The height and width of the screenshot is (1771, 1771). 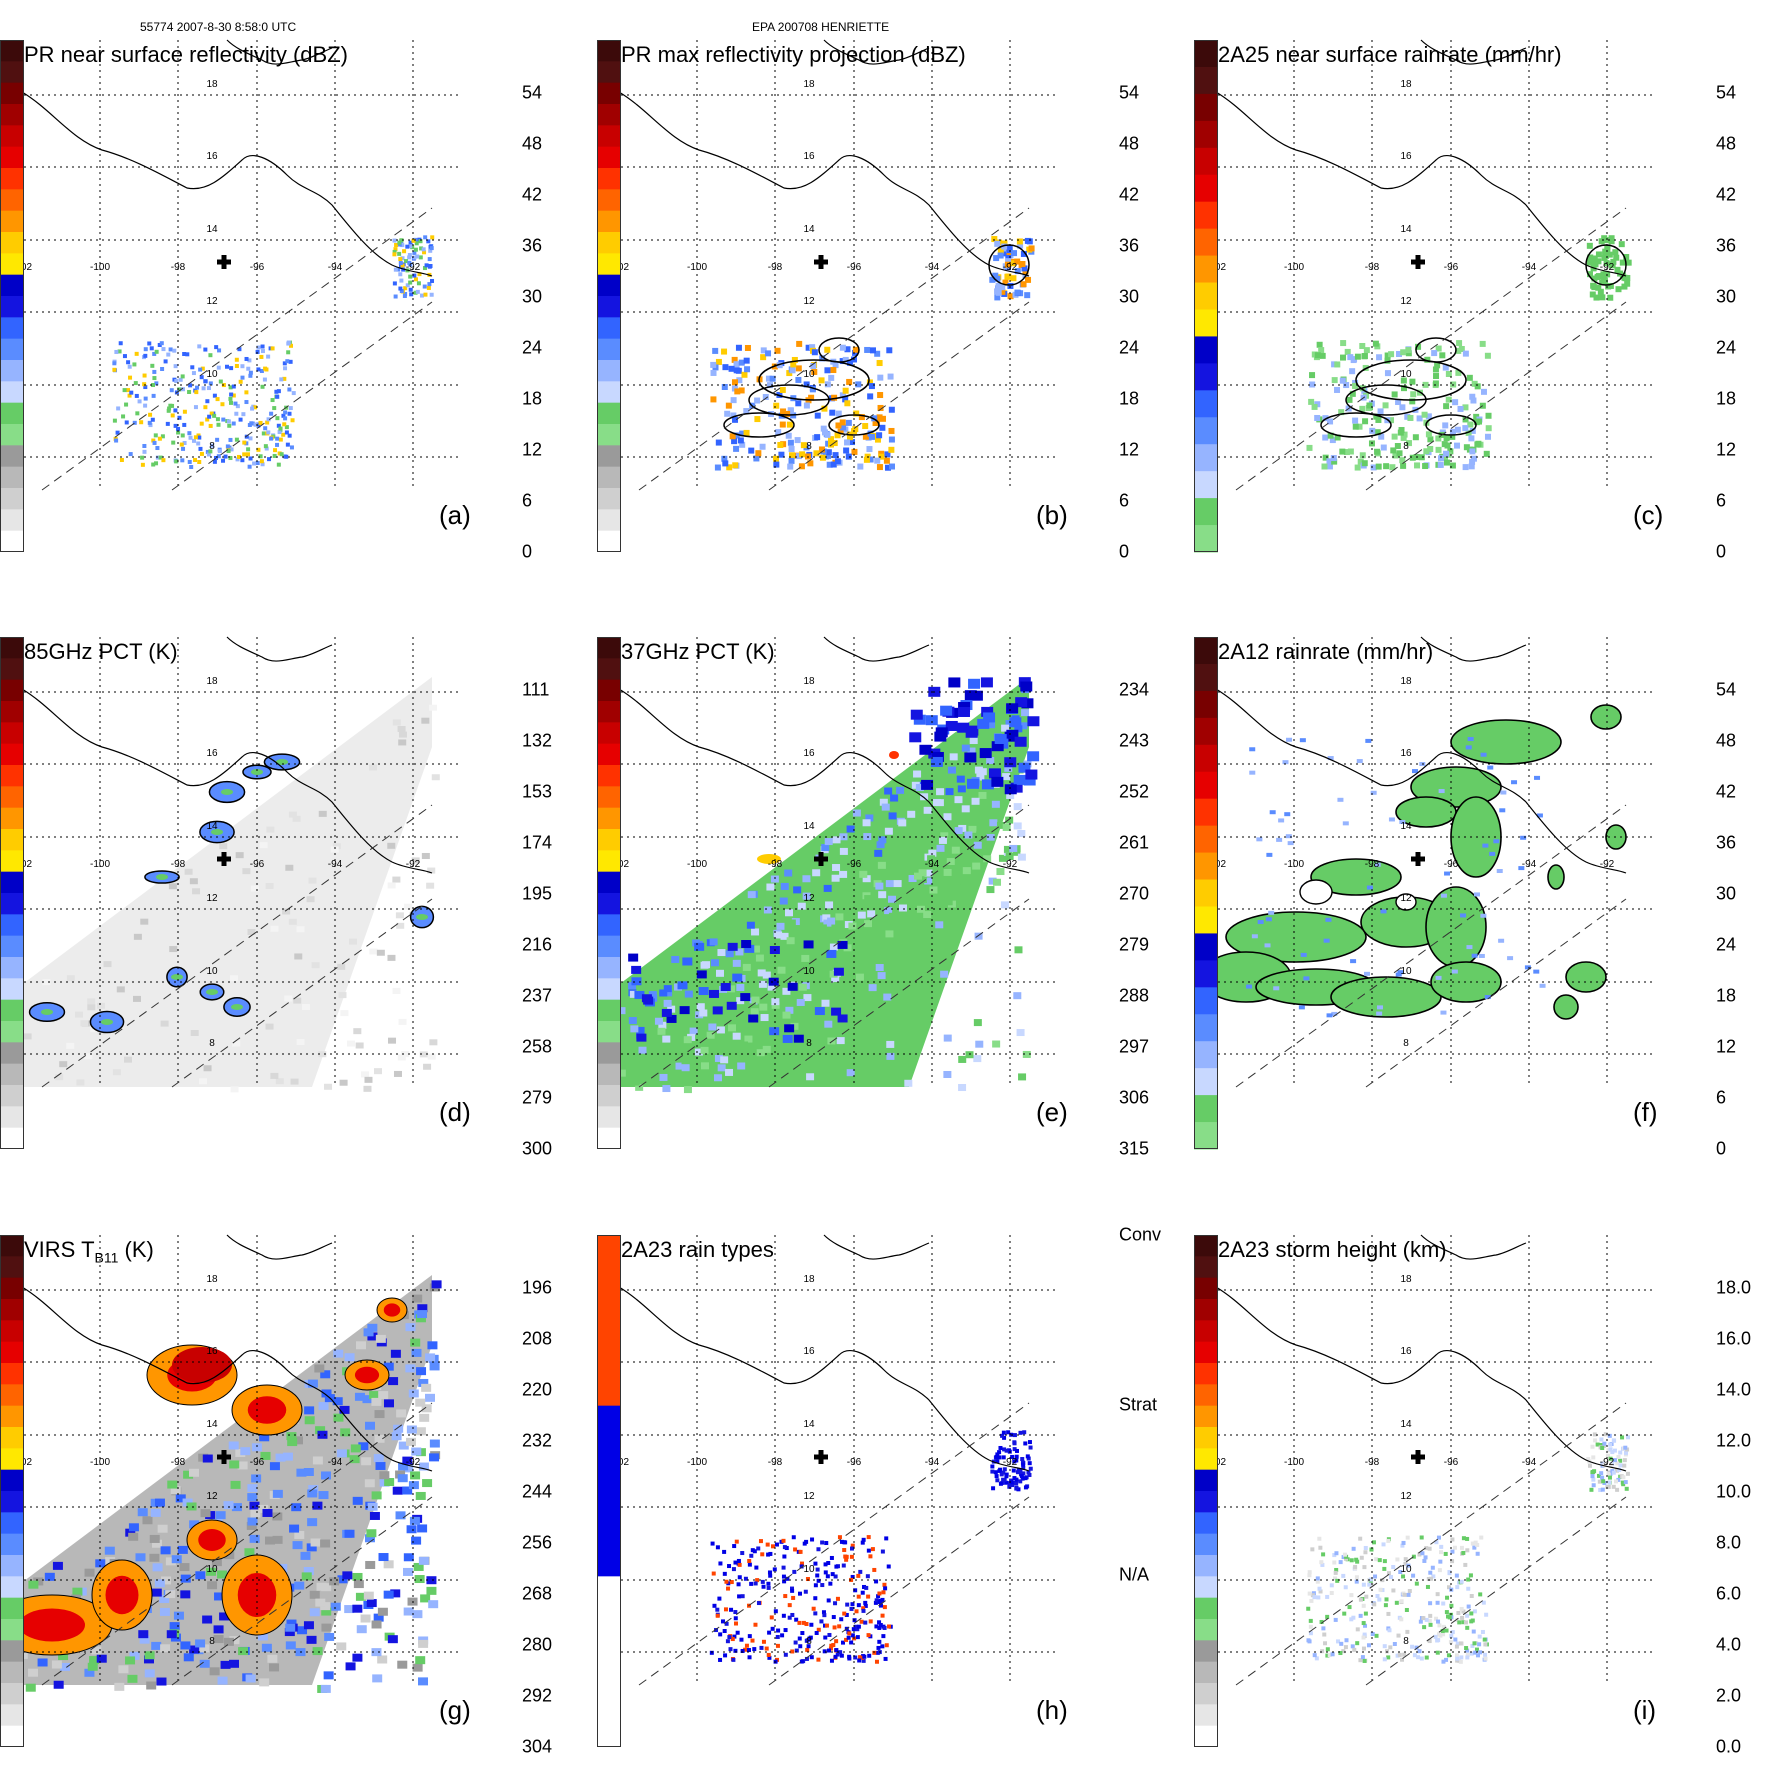 What do you see at coordinates (1726, 143) in the screenshot?
I see `colorbar-tick-label: 48` at bounding box center [1726, 143].